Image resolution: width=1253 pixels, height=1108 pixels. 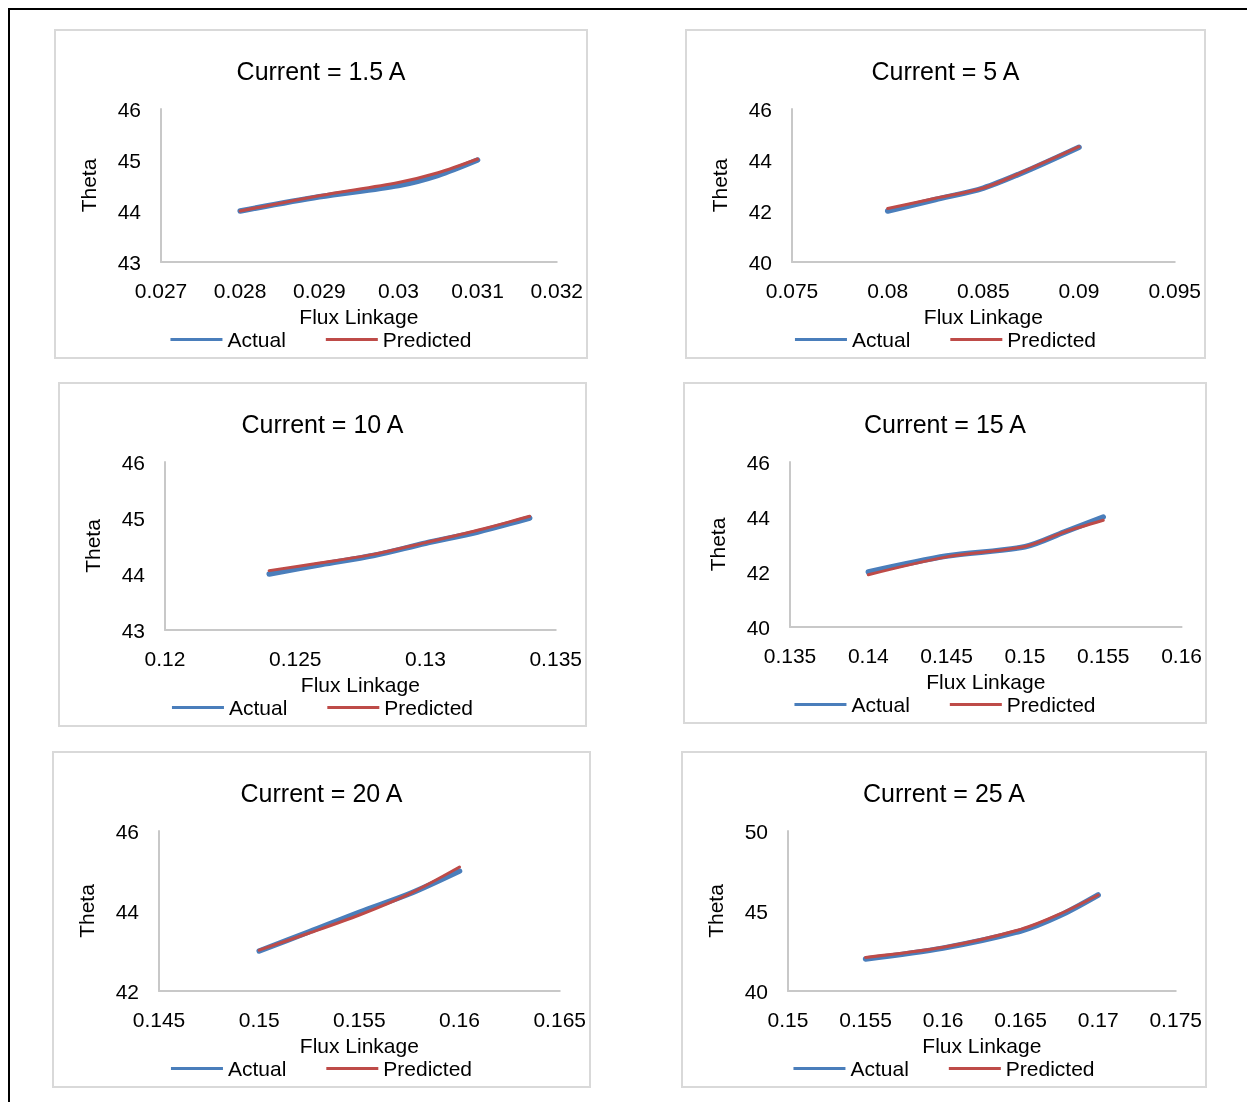 I want to click on chart-title: Current = 15 A, so click(x=945, y=423).